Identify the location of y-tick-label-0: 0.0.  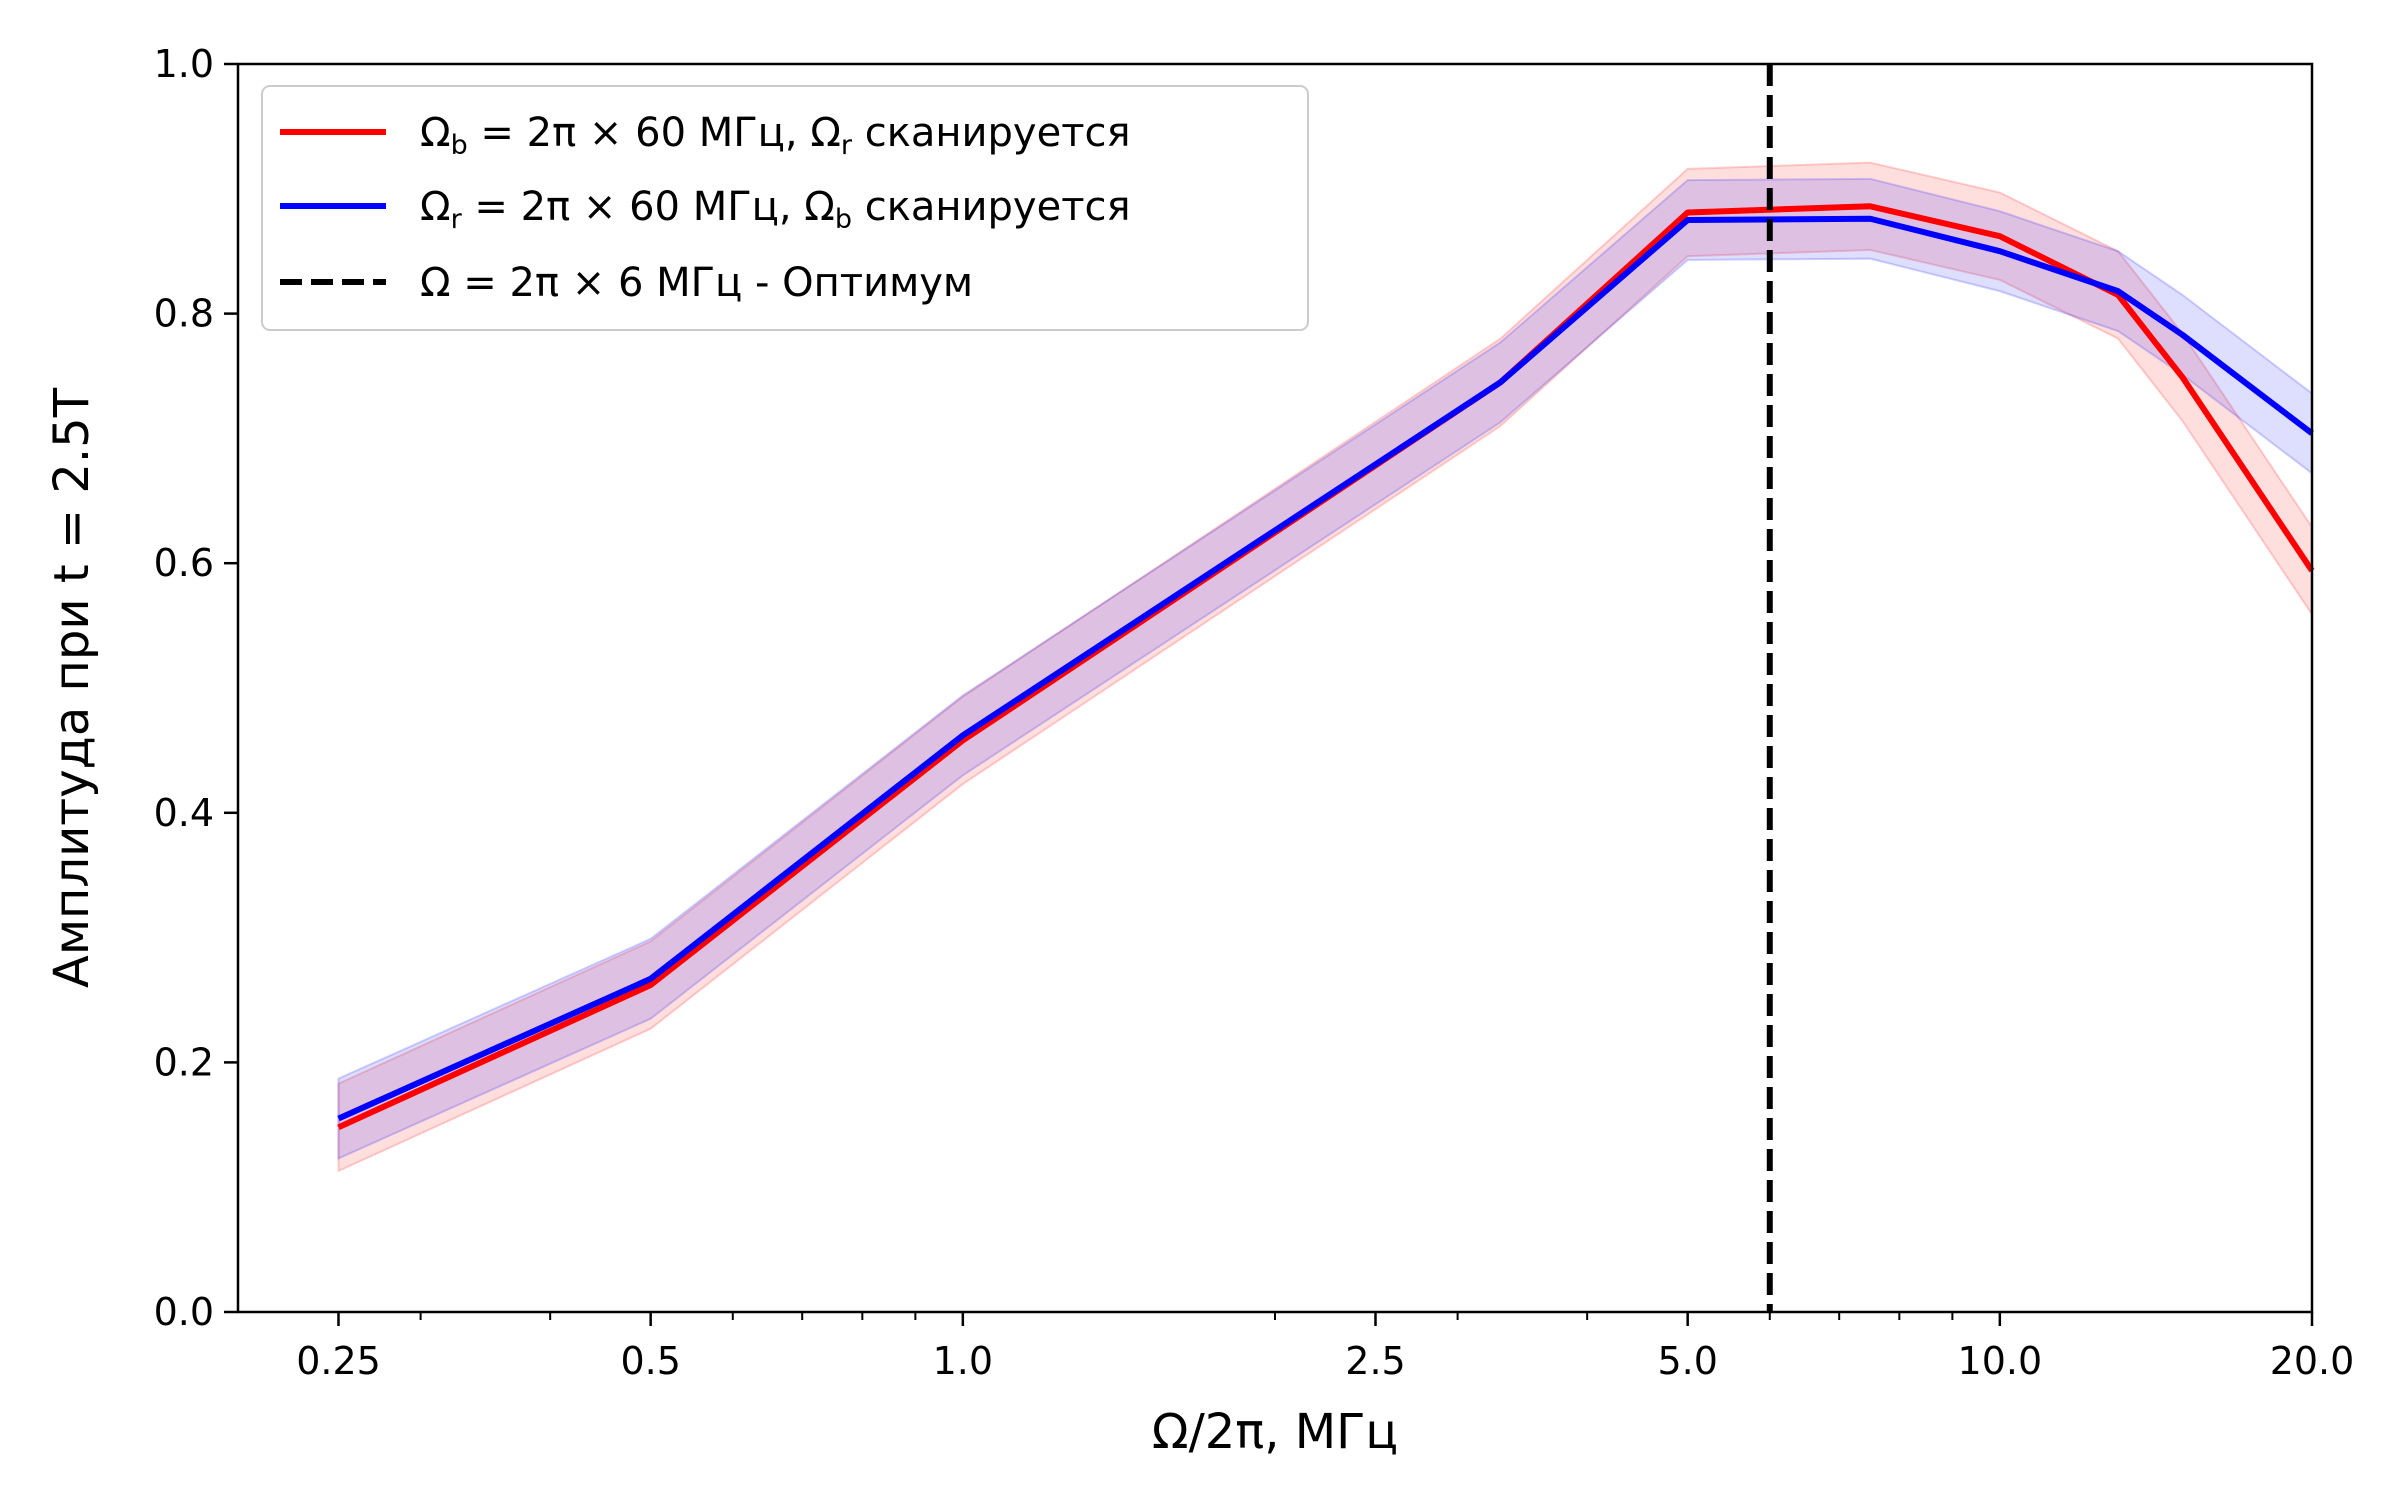
(184, 1312).